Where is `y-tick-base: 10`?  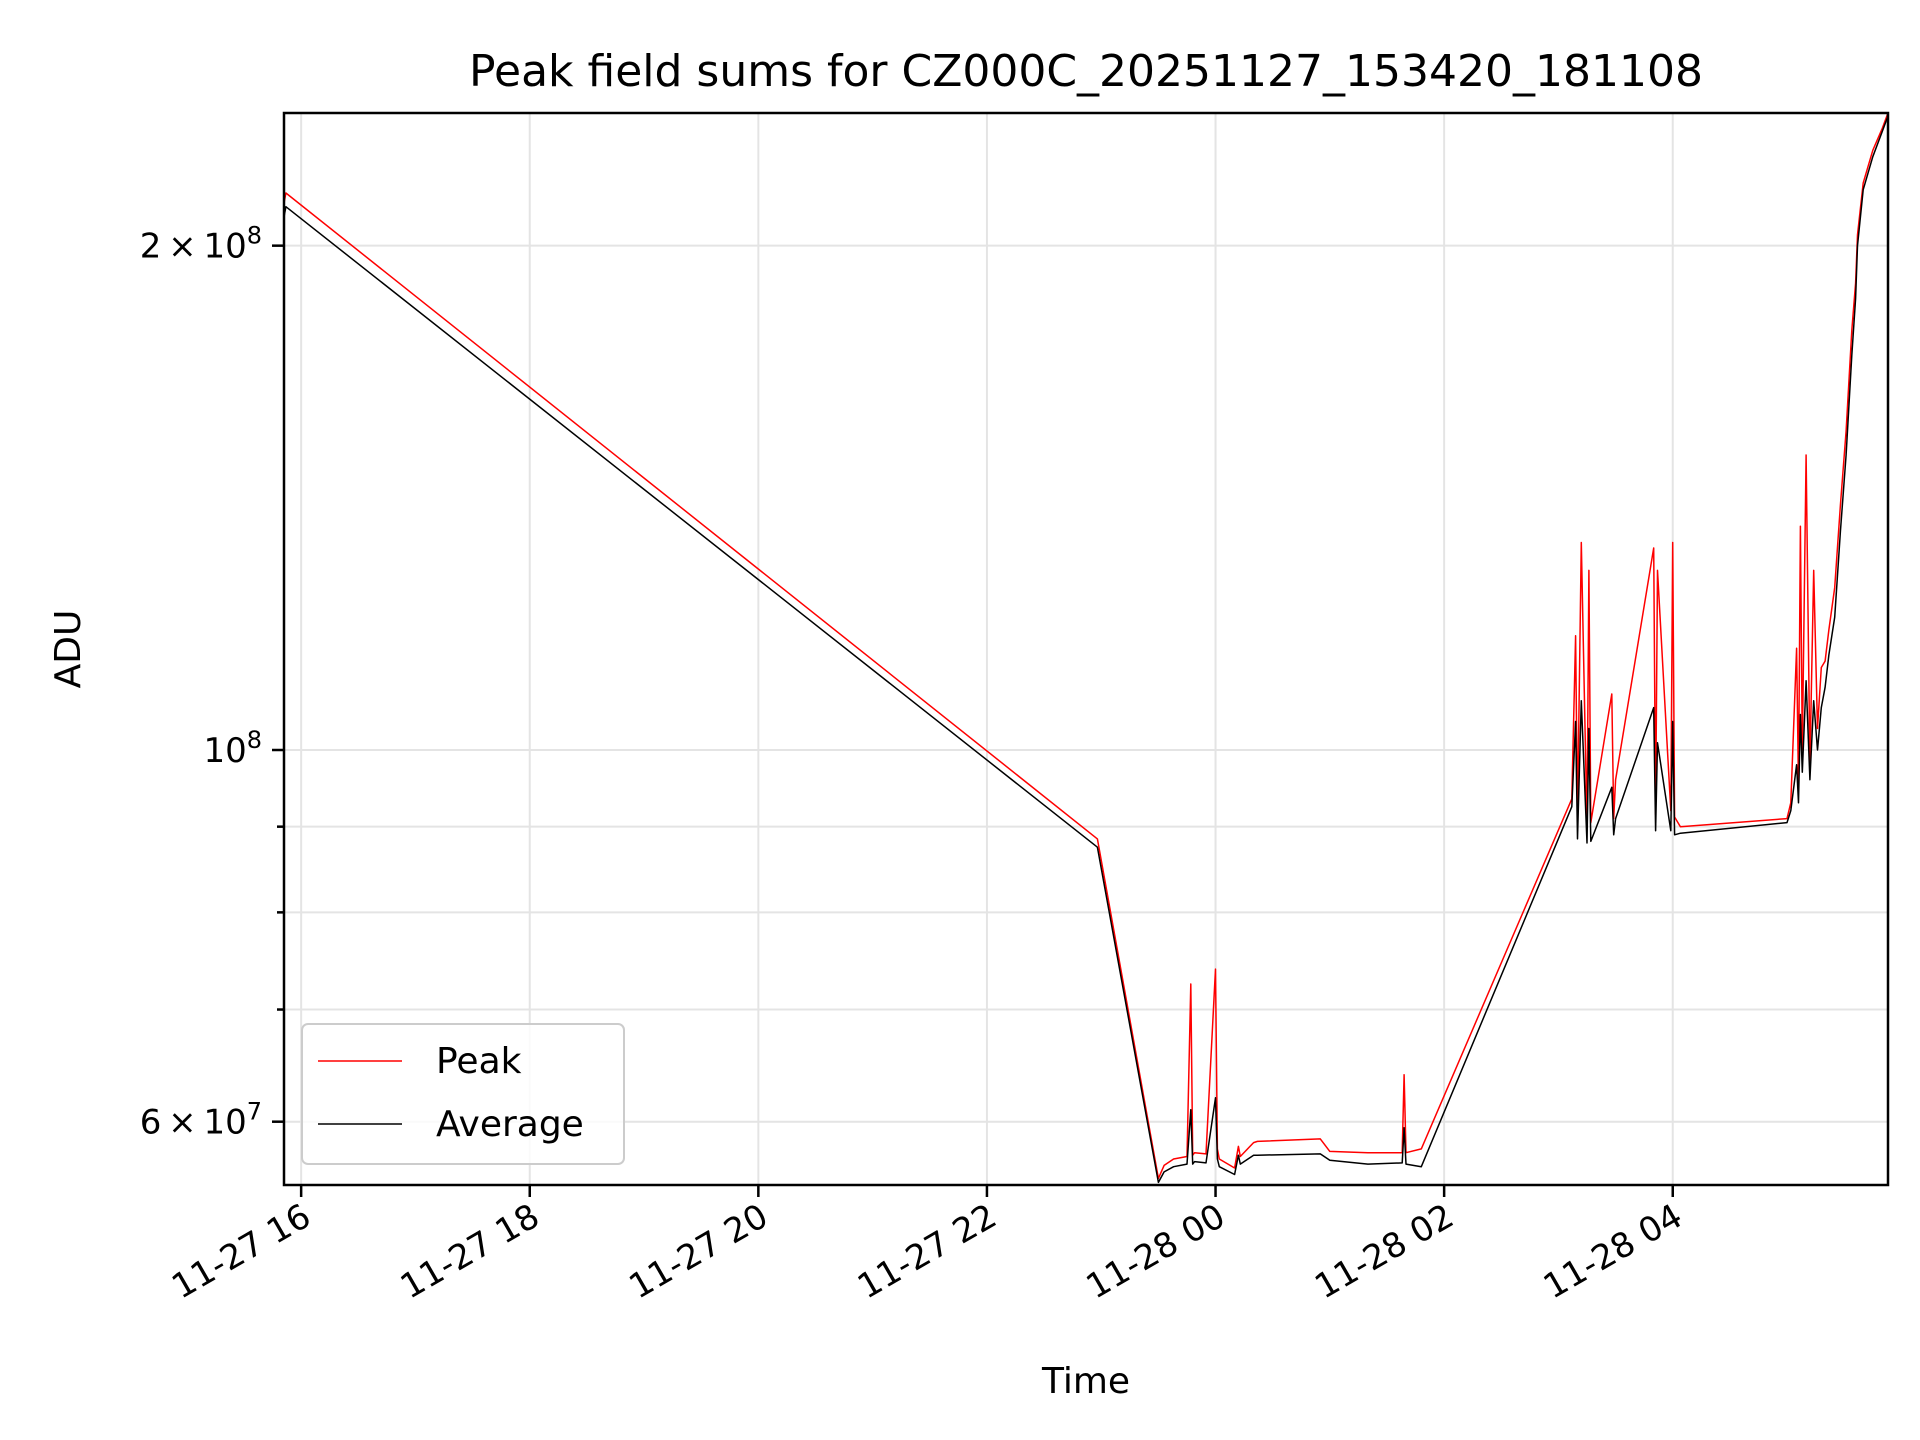
y-tick-base: 10 is located at coordinates (224, 751).